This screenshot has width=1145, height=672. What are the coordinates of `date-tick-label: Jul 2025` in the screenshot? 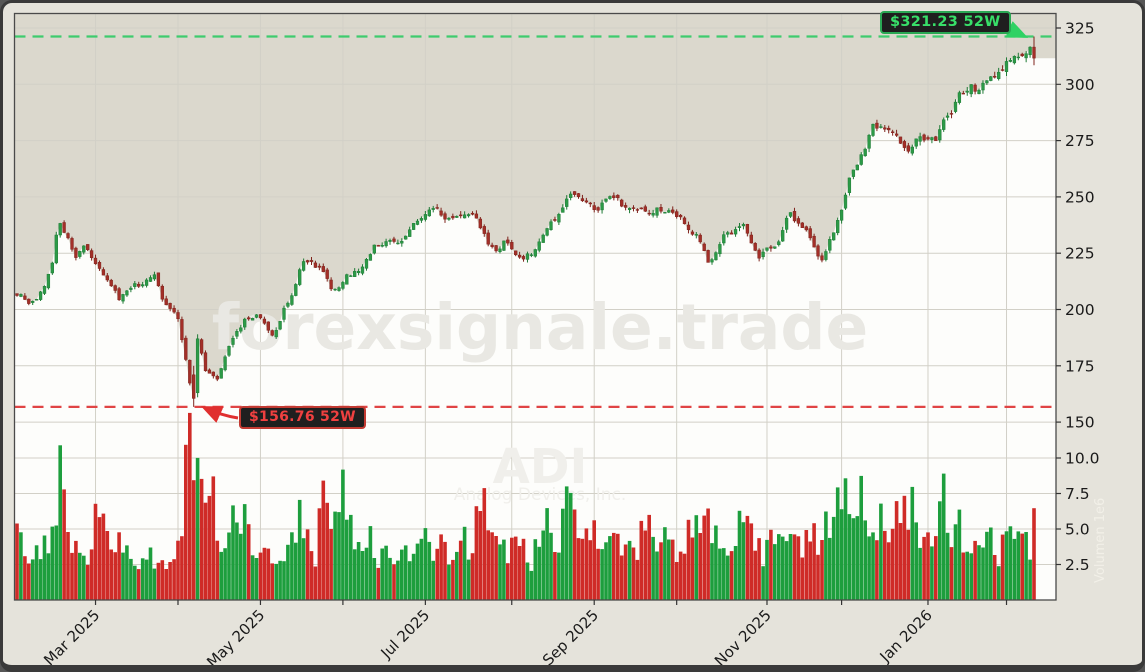 It's located at (405, 634).